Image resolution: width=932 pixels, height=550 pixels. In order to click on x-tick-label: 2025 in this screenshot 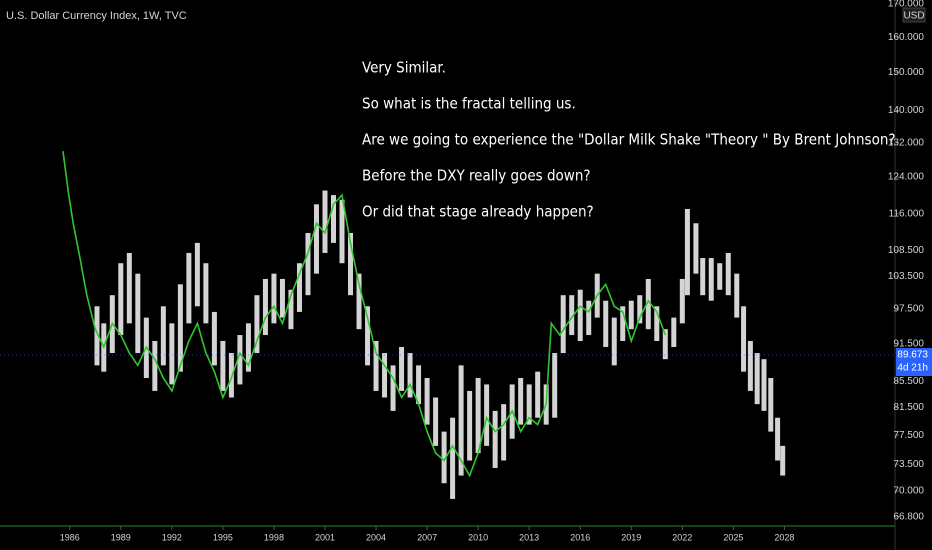, I will do `click(733, 537)`.